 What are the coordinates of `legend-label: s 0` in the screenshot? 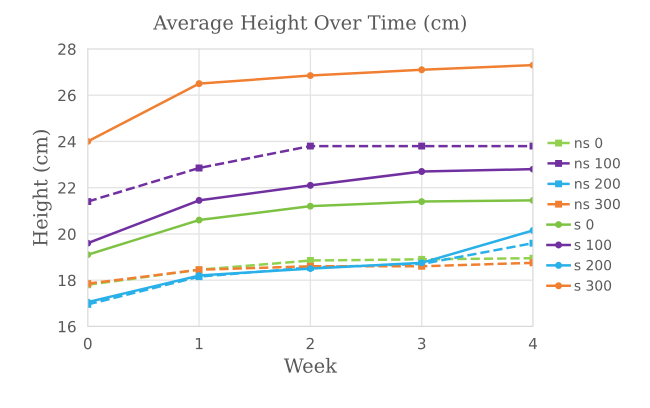 It's located at (584, 224).